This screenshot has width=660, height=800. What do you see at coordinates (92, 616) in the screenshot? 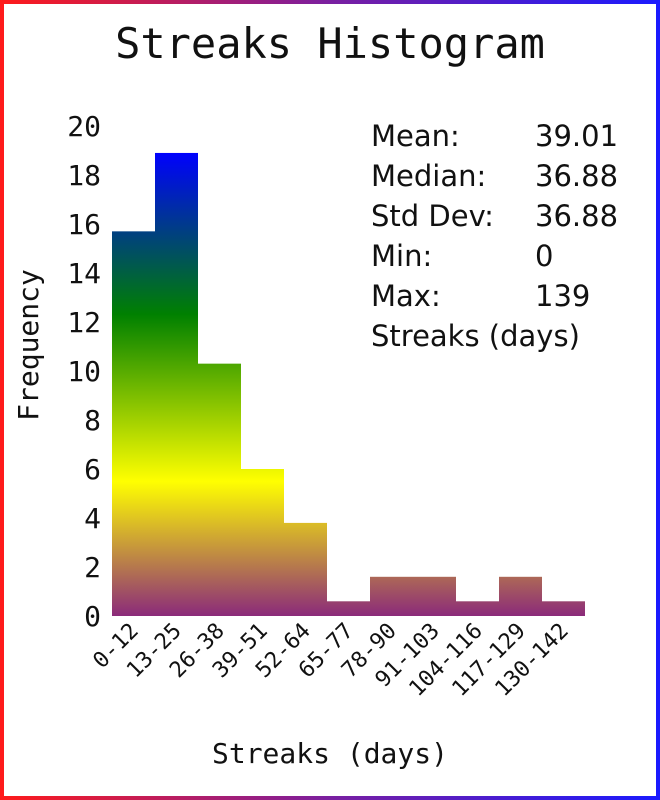
I see `y-tick-label: 0` at bounding box center [92, 616].